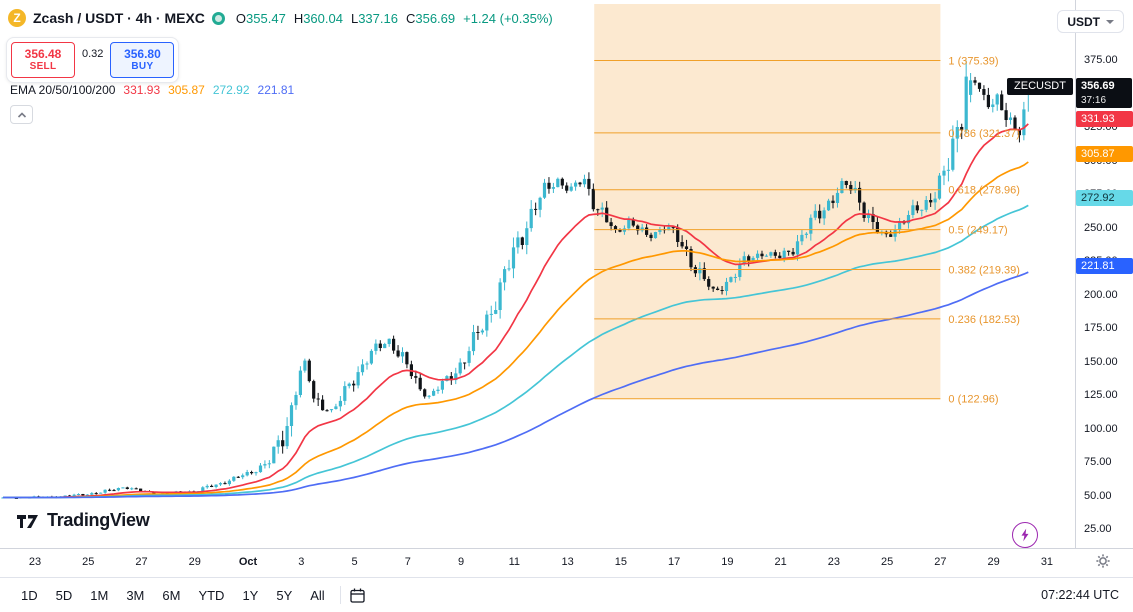  Describe the element at coordinates (1094, 100) in the screenshot. I see `candle-countdown: 37:16` at that location.